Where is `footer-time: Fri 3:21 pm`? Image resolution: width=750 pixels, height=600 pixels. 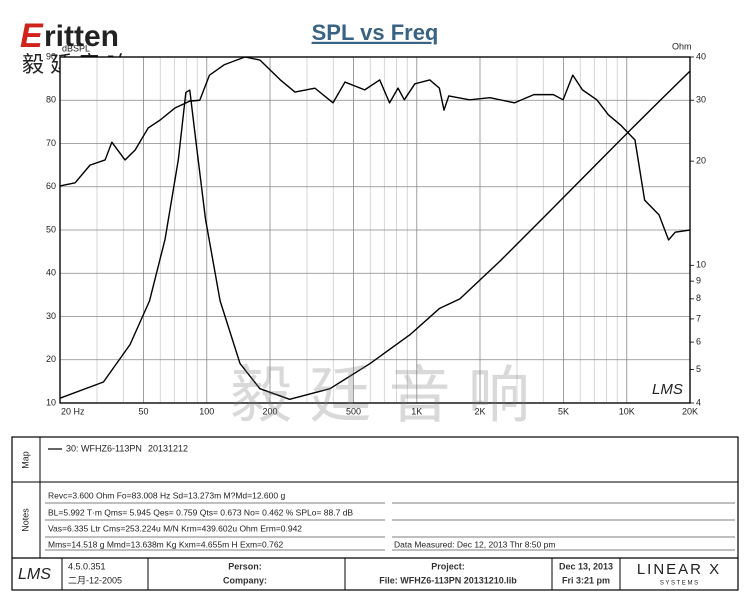 footer-time: Fri 3:21 pm is located at coordinates (586, 580).